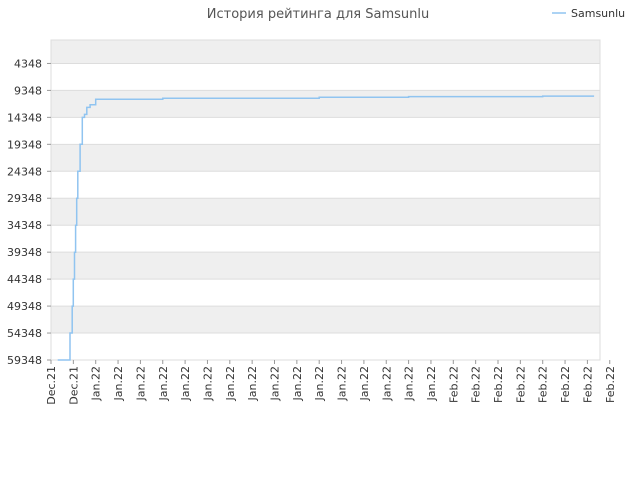 The image size is (640, 480). What do you see at coordinates (598, 13) in the screenshot?
I see `legend-label-samsunlu: Samsunlu` at bounding box center [598, 13].